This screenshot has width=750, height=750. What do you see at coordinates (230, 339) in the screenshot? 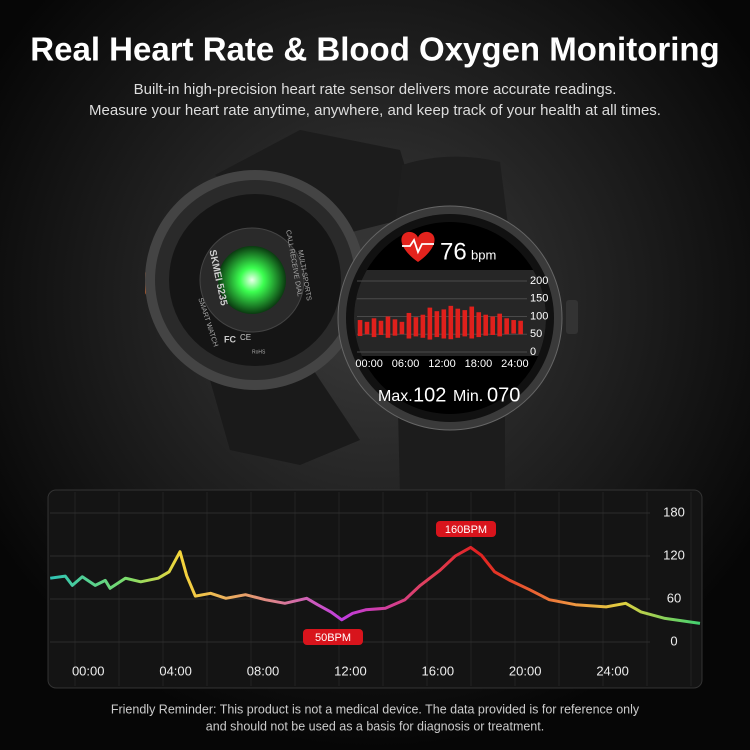
I see `cert-mark: FC` at bounding box center [230, 339].